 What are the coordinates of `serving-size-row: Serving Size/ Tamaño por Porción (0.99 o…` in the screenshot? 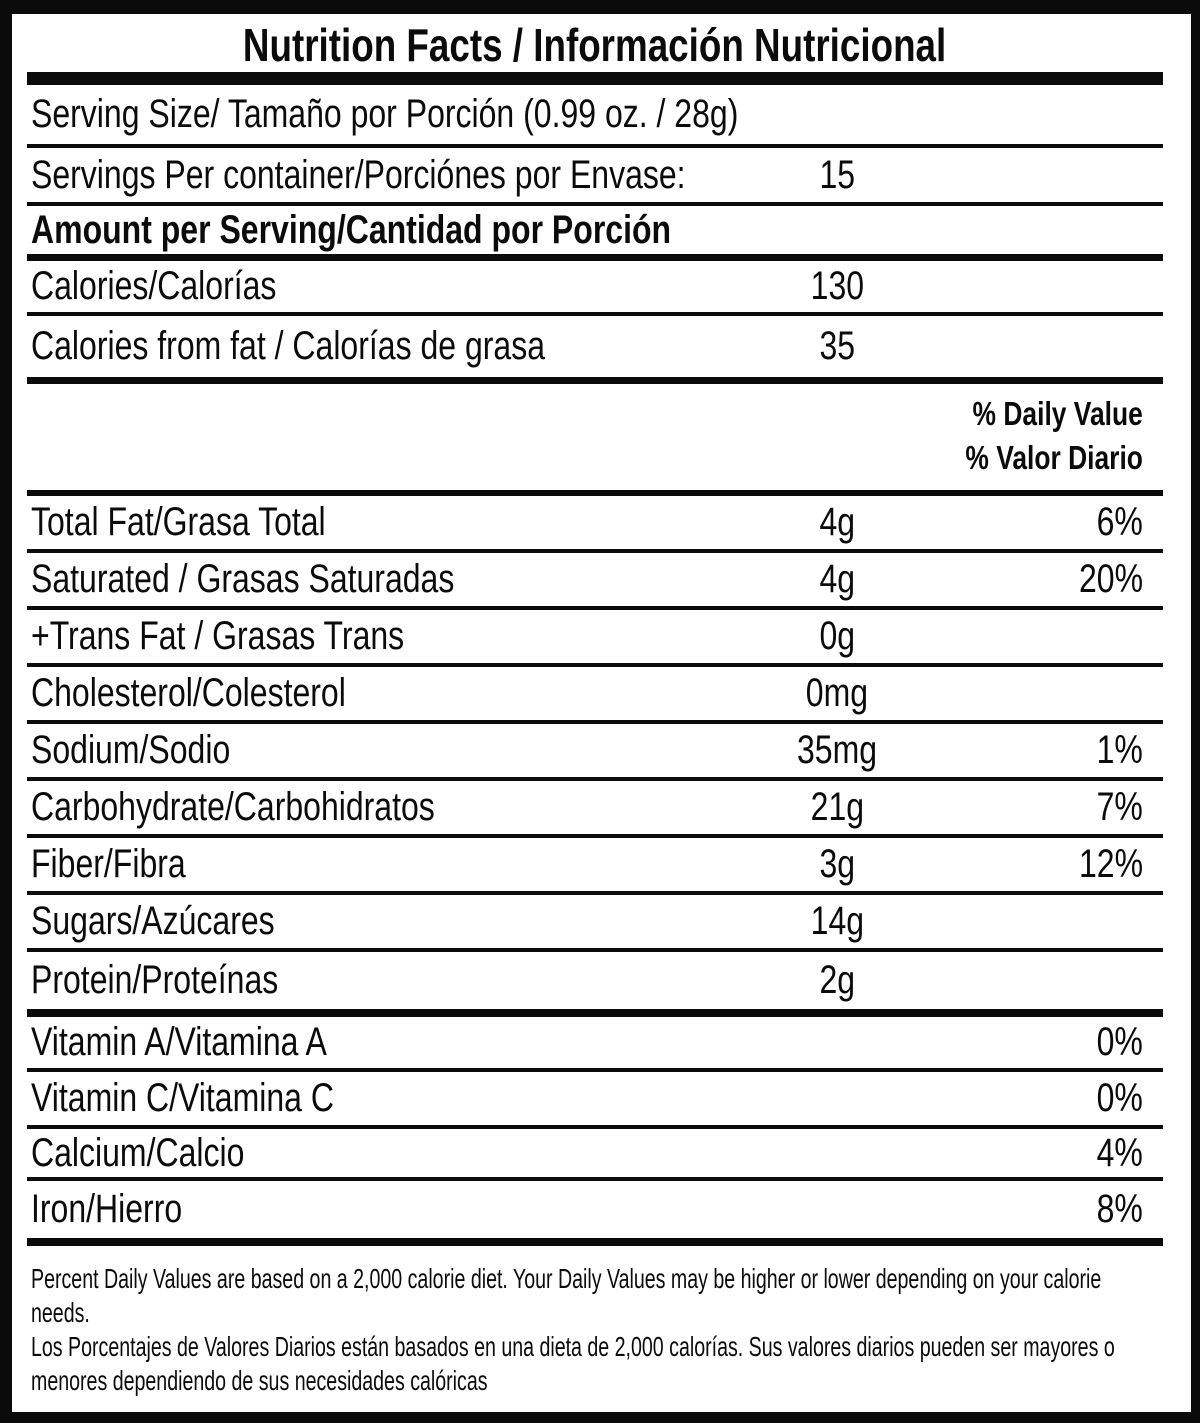 It's located at (595, 116).